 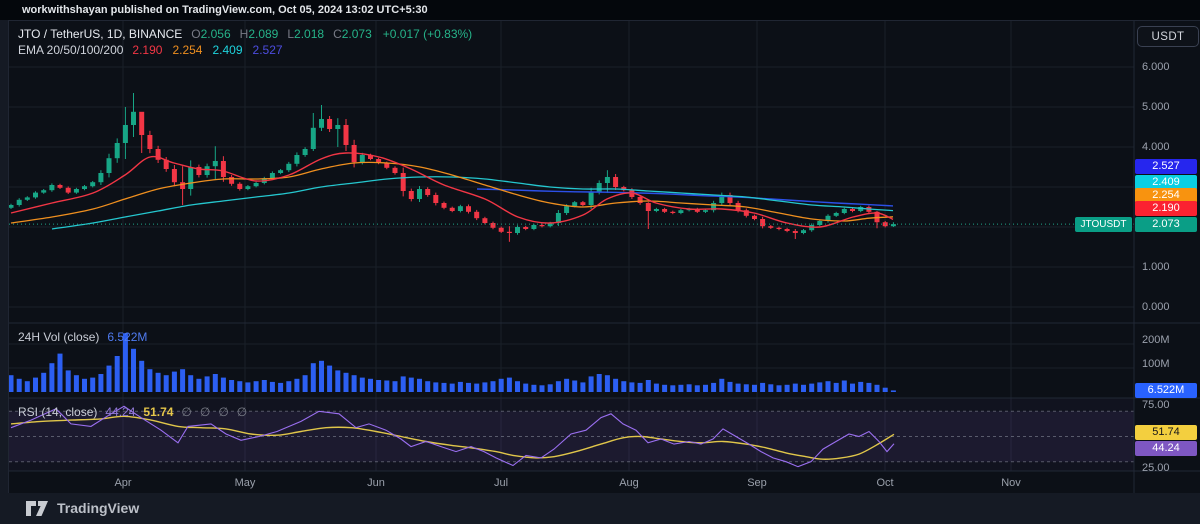 I want to click on price-axis-label-4.000: 4.000, so click(x=1156, y=147).